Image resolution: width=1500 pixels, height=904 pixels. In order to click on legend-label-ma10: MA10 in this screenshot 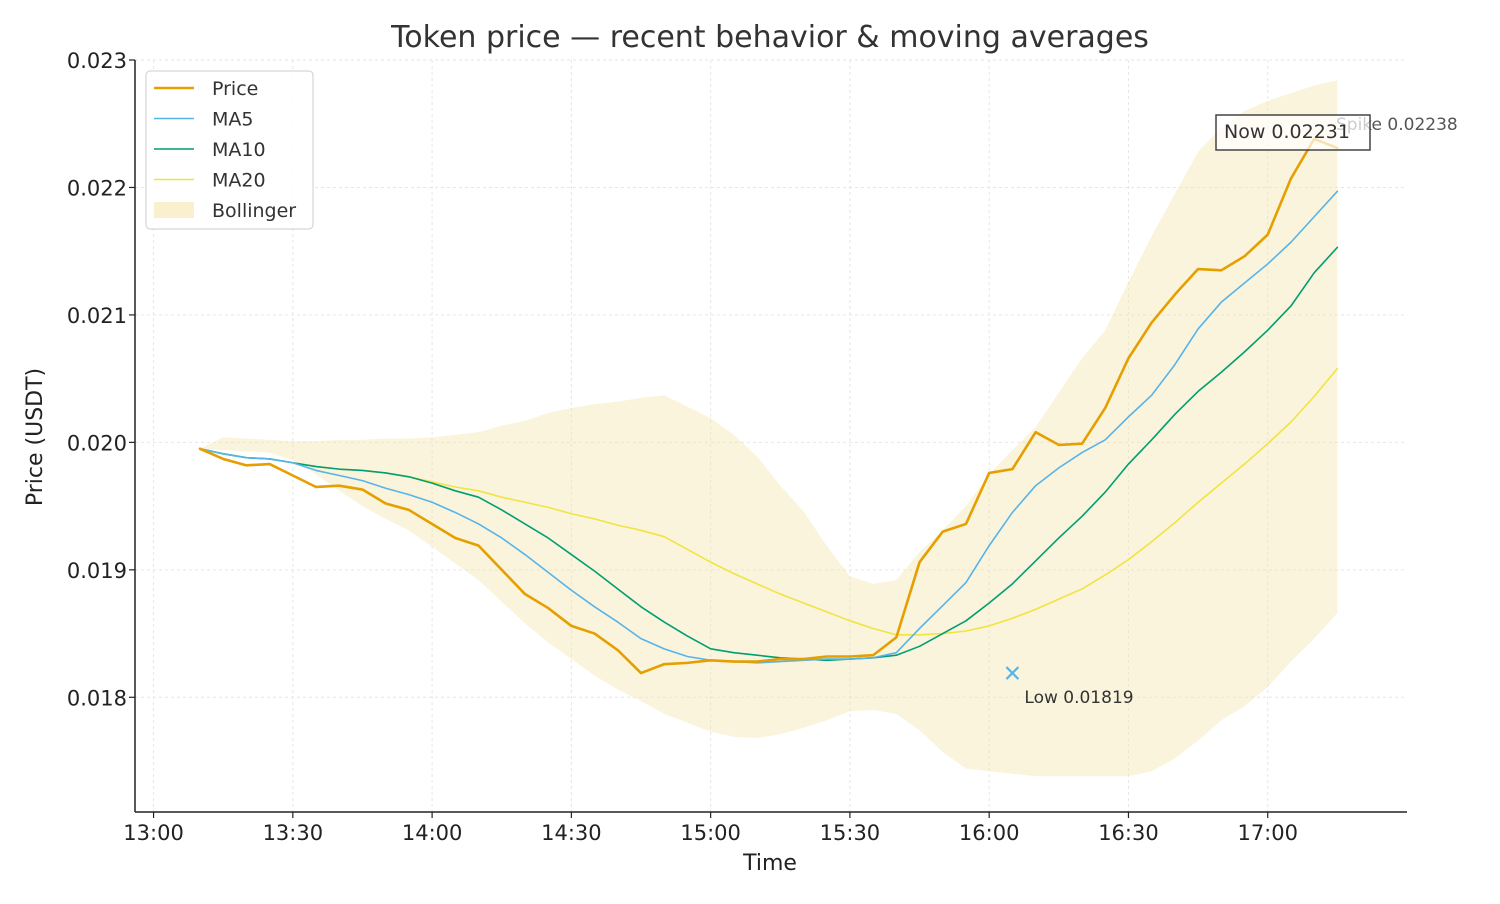, I will do `click(239, 150)`.